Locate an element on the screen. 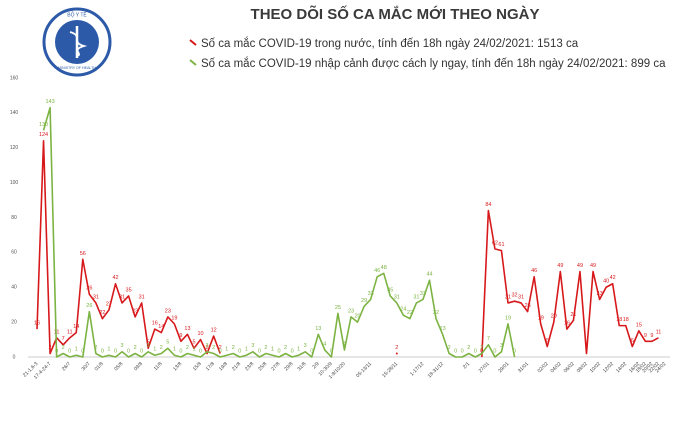 The width and height of the screenshot is (684, 430). x-tick-label: 13/8 is located at coordinates (177, 366).